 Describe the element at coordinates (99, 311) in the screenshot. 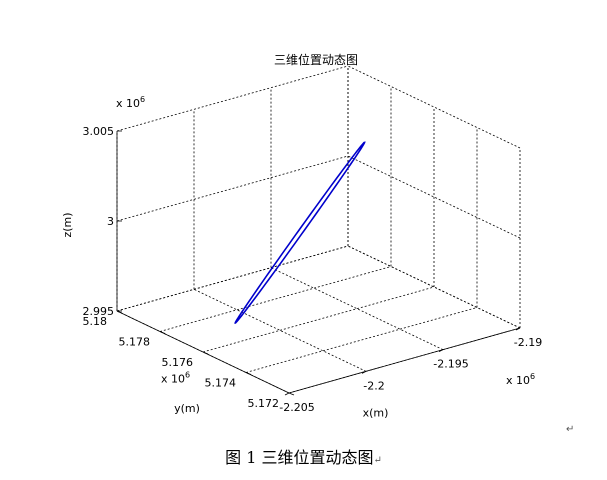

I see `z-tick-label: 2.995` at that location.